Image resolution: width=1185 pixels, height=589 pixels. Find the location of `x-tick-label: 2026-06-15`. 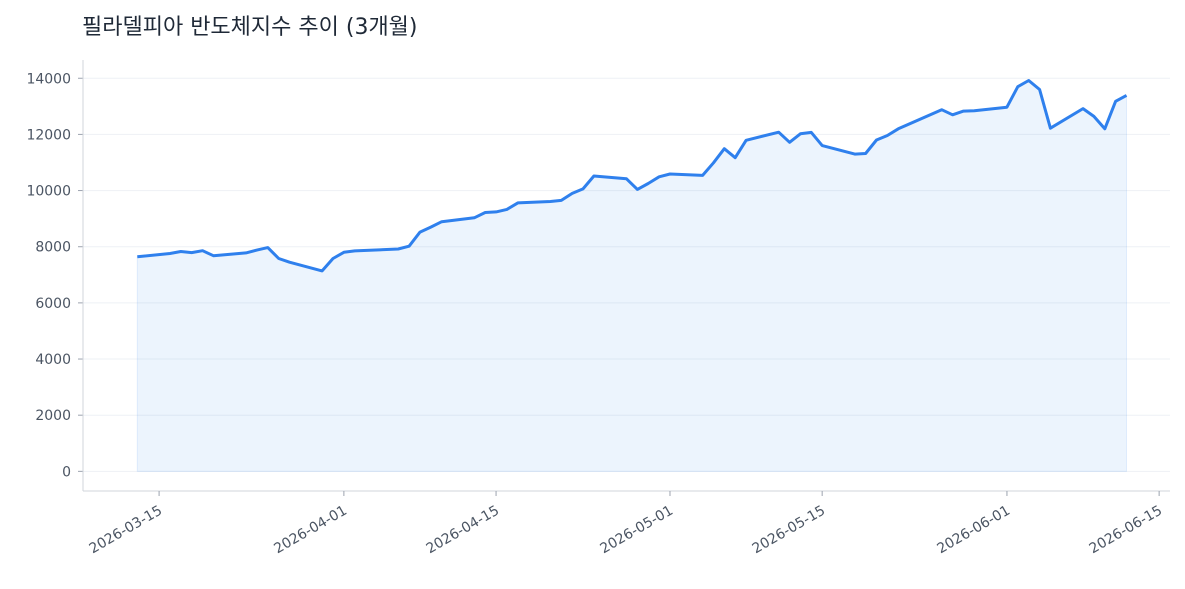

x-tick-label: 2026-06-15 is located at coordinates (1126, 530).